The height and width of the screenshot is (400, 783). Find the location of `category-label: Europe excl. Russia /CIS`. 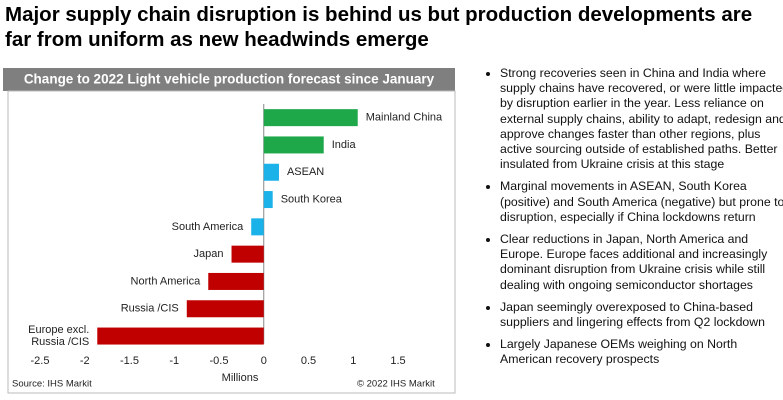

category-label: Europe excl. Russia /CIS is located at coordinates (58, 336).